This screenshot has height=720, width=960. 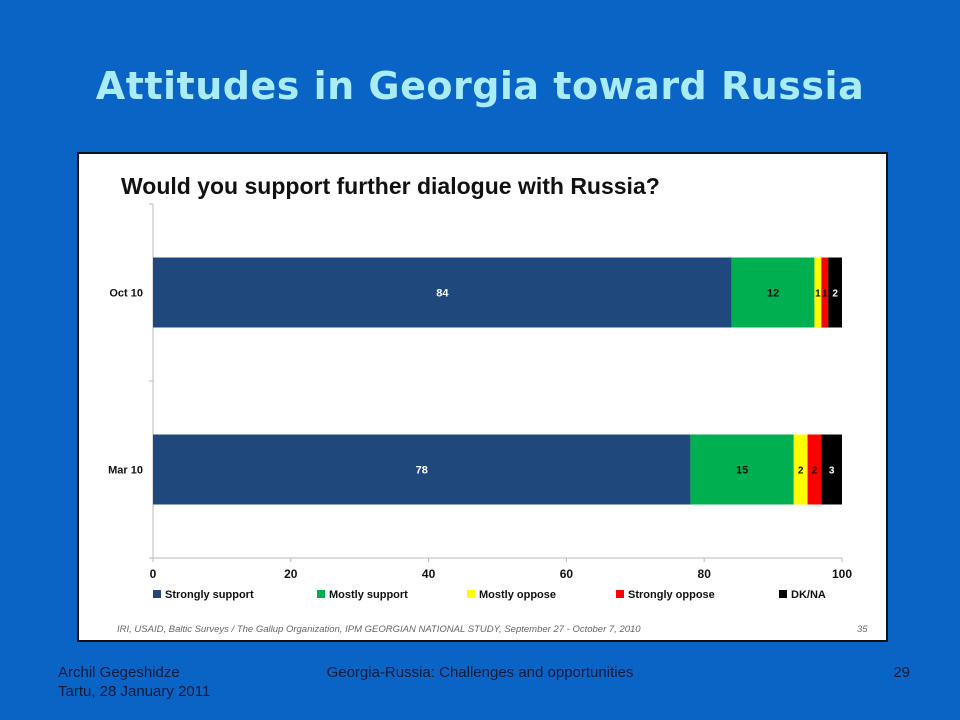 I want to click on data-label: 15, so click(x=742, y=471).